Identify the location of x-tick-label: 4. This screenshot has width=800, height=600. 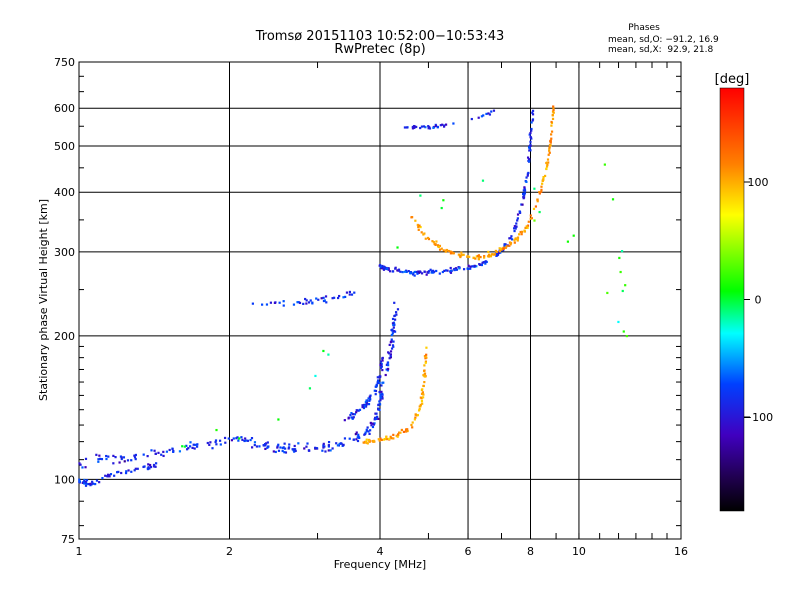
(380, 551).